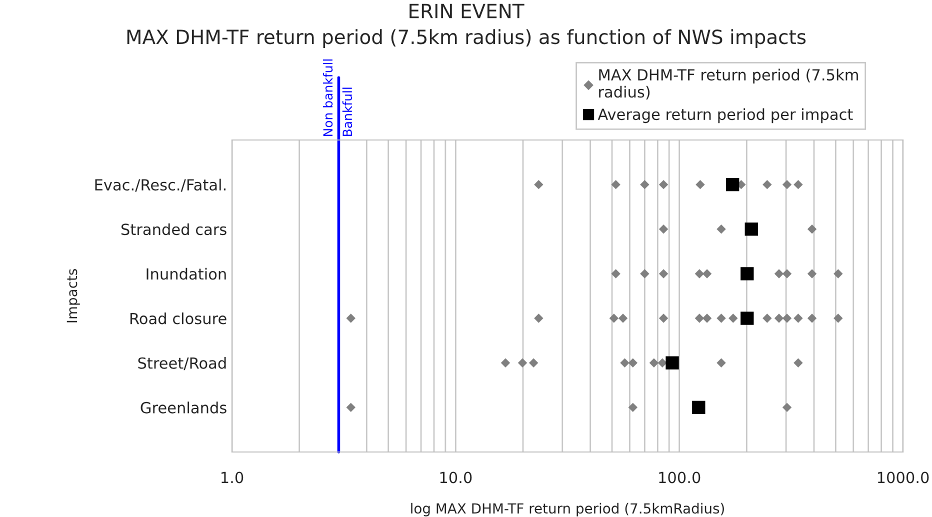 Image resolution: width=932 pixels, height=517 pixels. What do you see at coordinates (233, 478) in the screenshot?
I see `x-tick-label: 1.0` at bounding box center [233, 478].